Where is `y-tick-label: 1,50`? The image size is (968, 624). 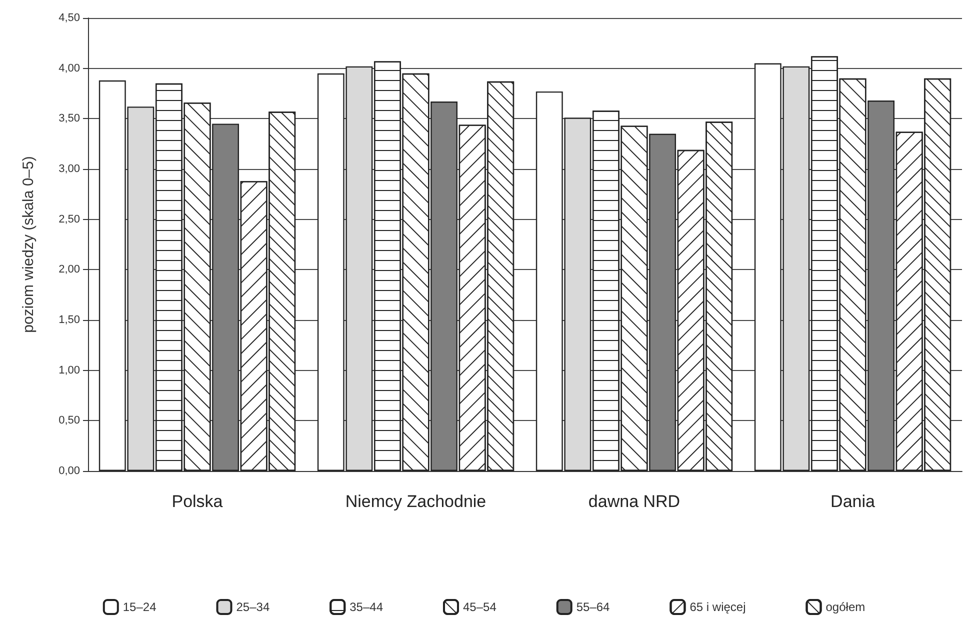
y-tick-label: 1,50 is located at coordinates (69, 320).